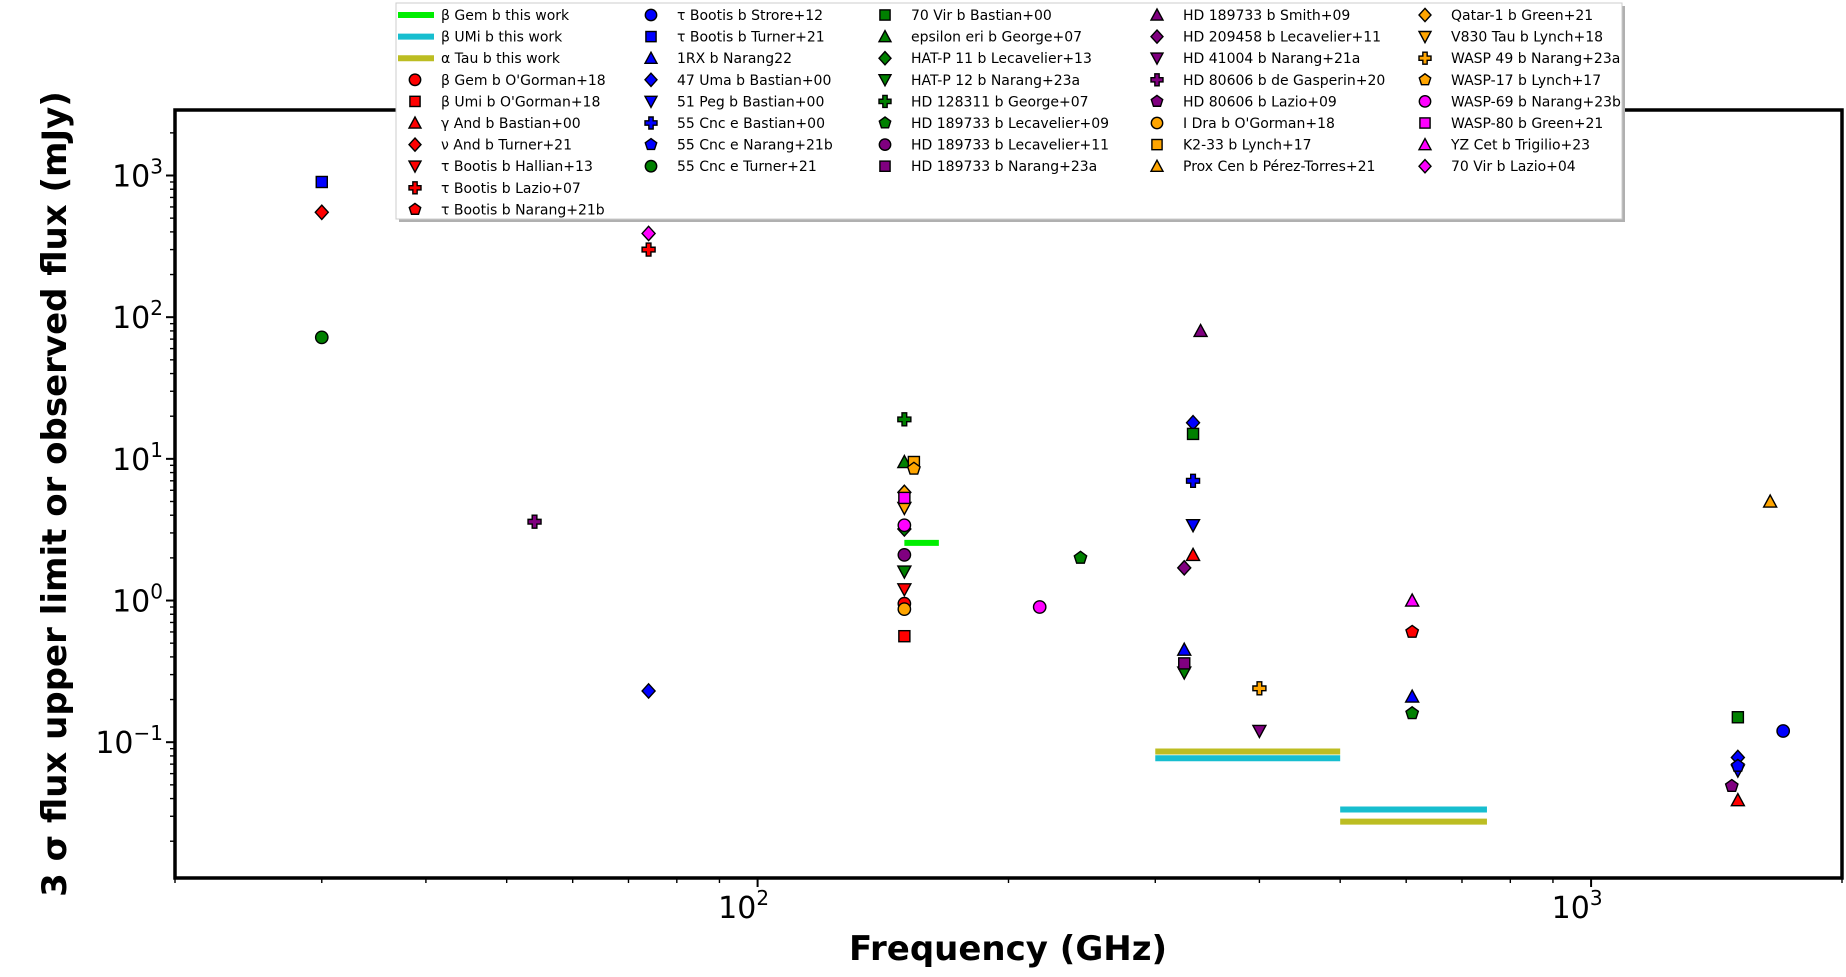 Image resolution: width=1846 pixels, height=977 pixels. Describe the element at coordinates (520, 102) in the screenshot. I see `legend-label: β Umi b O'Gorman+18` at that location.